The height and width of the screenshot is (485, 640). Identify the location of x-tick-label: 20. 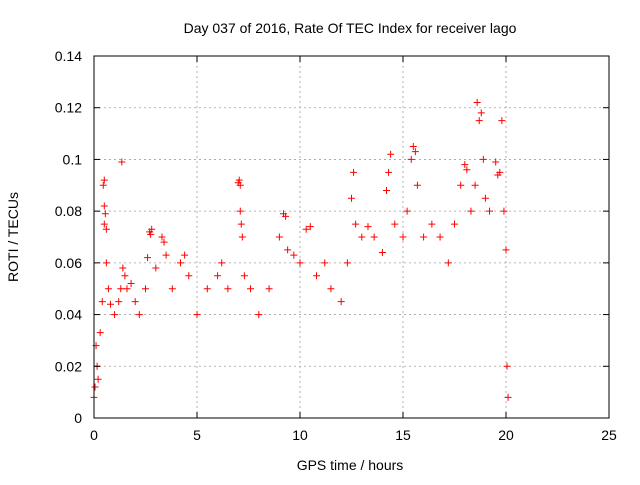
(506, 435).